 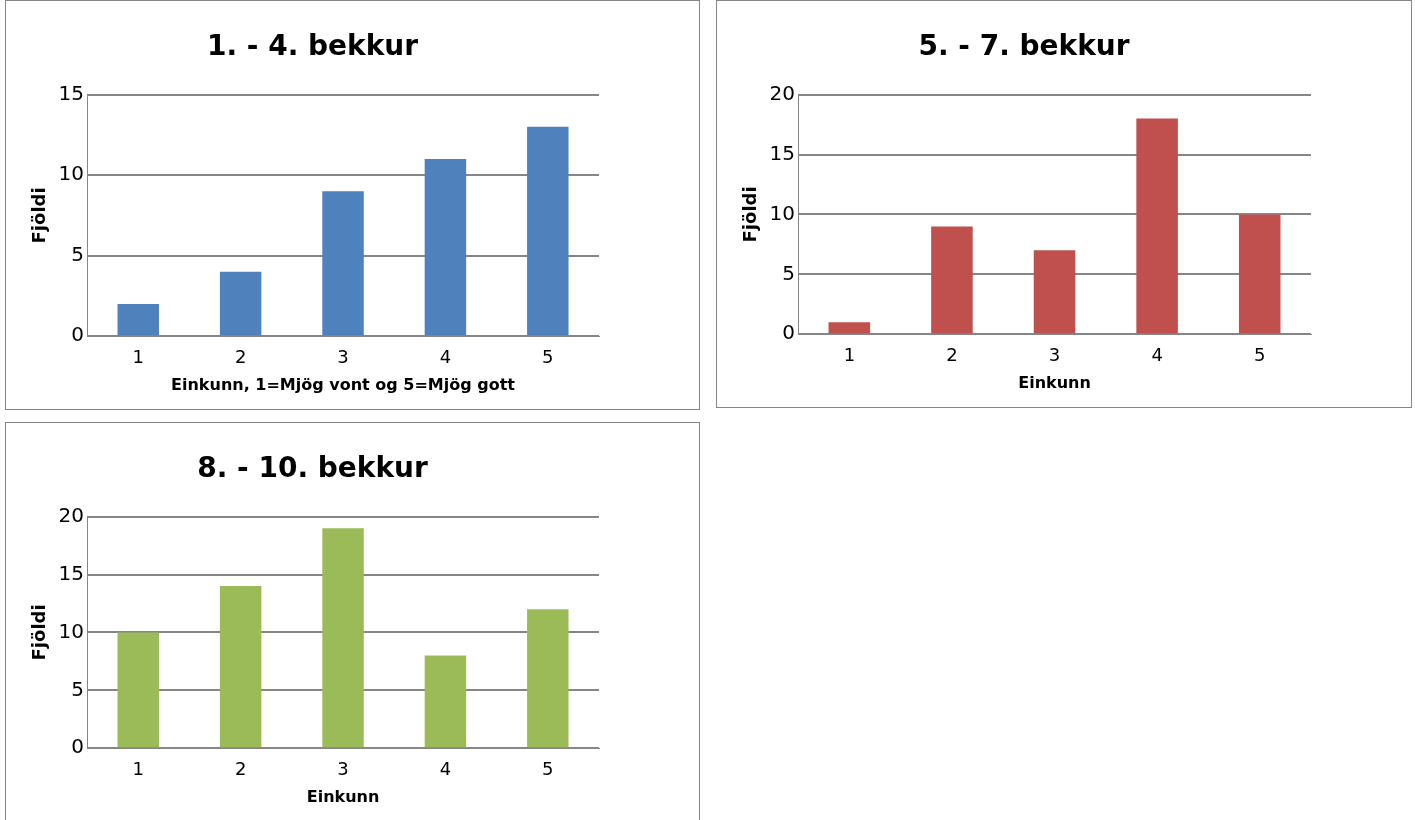 I want to click on chart-title: 5. - 7. bekkur, so click(x=1024, y=46).